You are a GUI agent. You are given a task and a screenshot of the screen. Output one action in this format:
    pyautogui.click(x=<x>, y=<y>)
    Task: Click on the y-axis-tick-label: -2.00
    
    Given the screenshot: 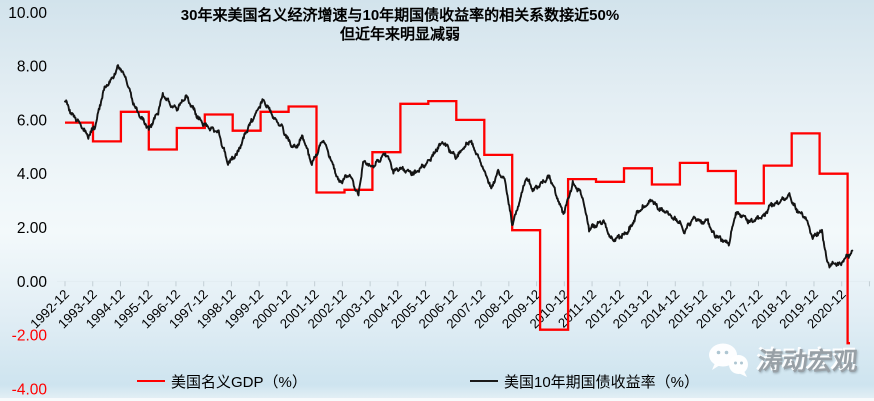 What is the action you would take?
    pyautogui.click(x=30, y=336)
    